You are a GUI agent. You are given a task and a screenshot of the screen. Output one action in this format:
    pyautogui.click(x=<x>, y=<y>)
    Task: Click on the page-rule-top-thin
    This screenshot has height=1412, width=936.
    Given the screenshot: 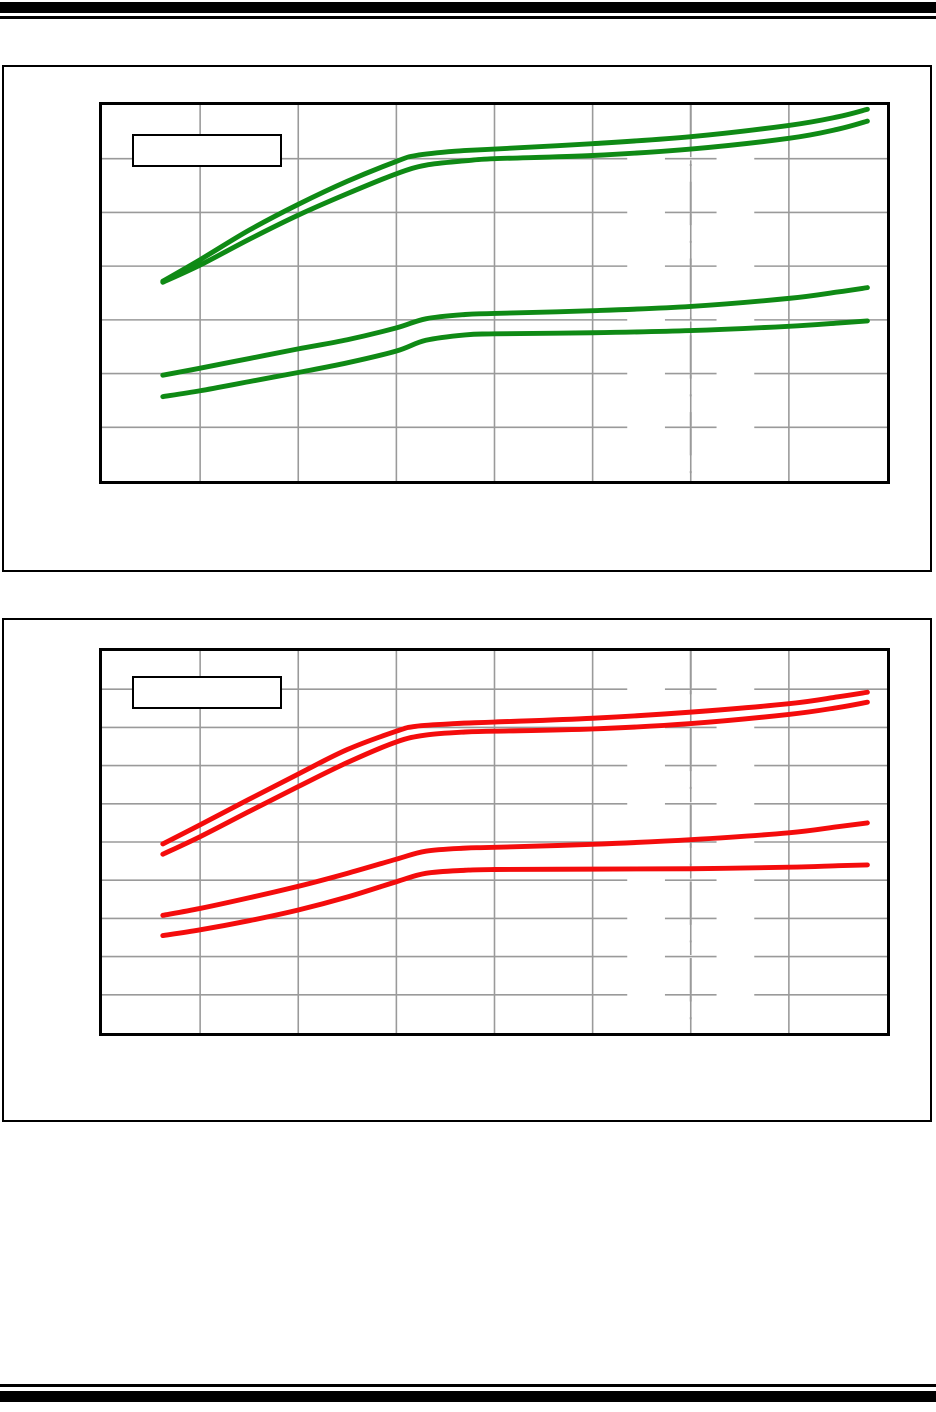 What is the action you would take?
    pyautogui.click(x=468, y=17)
    